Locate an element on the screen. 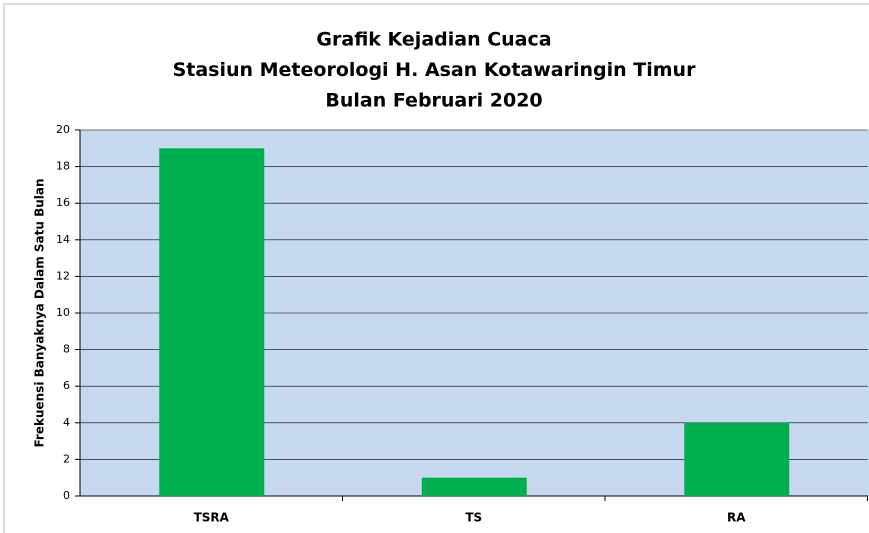 This screenshot has height=533, width=869. y-tick-label: 4 is located at coordinates (66, 422).